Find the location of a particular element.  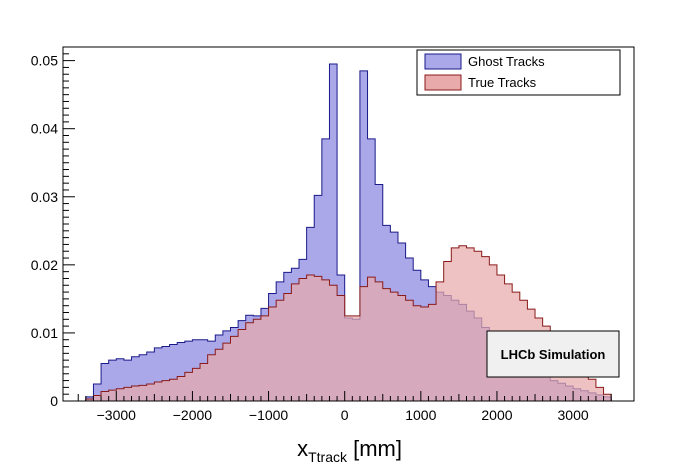

legend-swatch-ghost-tracks is located at coordinates (443, 61).